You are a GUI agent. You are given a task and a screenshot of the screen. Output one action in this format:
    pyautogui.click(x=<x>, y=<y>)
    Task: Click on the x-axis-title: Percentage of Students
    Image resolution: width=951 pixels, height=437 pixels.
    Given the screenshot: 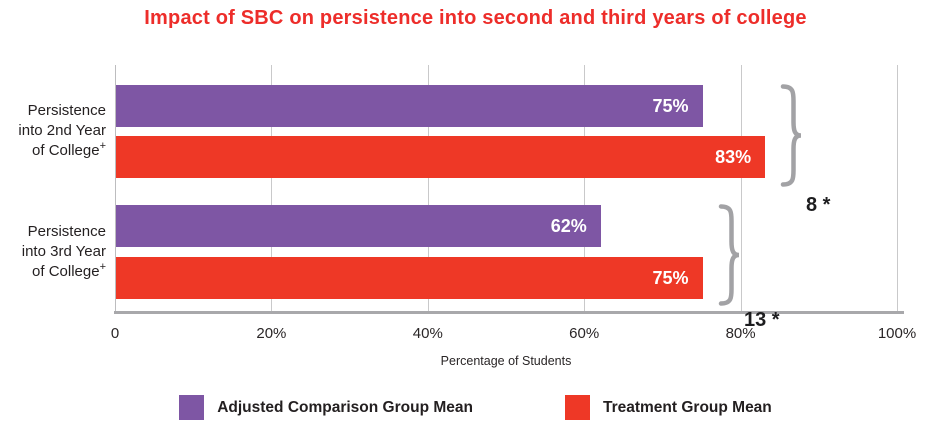 What is the action you would take?
    pyautogui.click(x=506, y=361)
    